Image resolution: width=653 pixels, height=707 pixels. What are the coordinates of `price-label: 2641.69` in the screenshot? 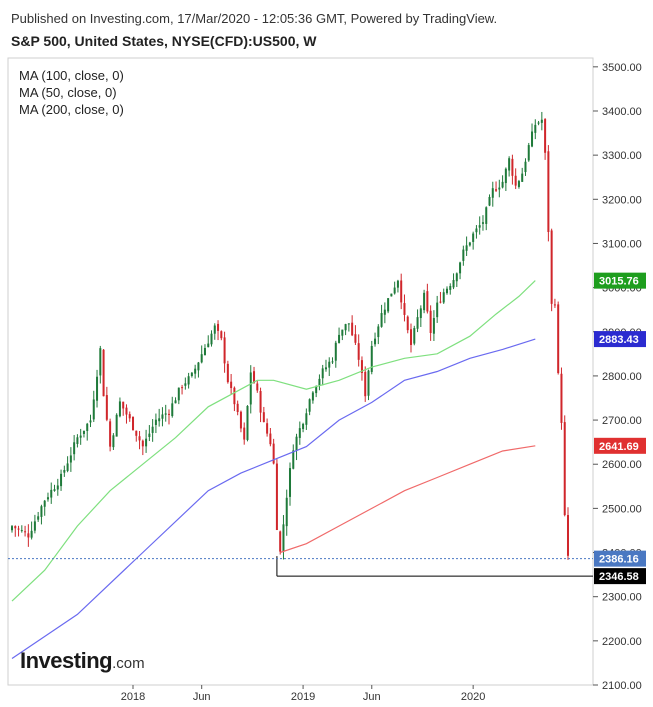 It's located at (619, 447).